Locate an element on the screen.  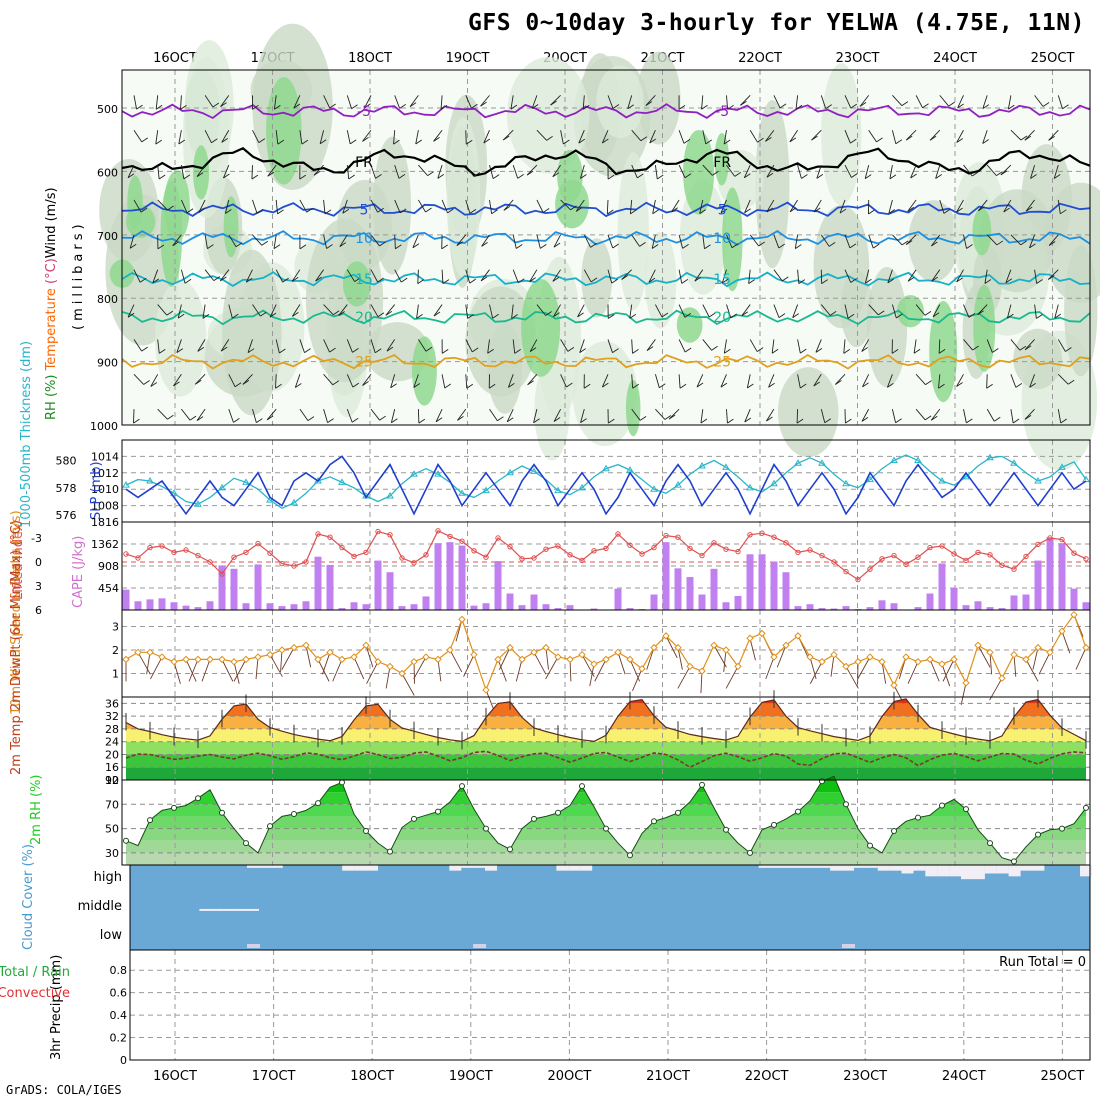
isotherm-line is located at coordinates (606, 209).